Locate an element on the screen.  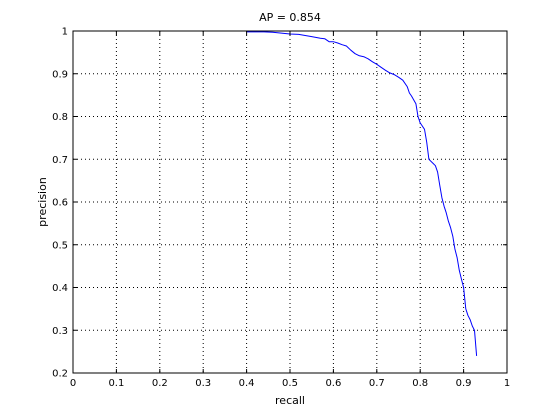
x-tick-label: 0.3 is located at coordinates (203, 383).